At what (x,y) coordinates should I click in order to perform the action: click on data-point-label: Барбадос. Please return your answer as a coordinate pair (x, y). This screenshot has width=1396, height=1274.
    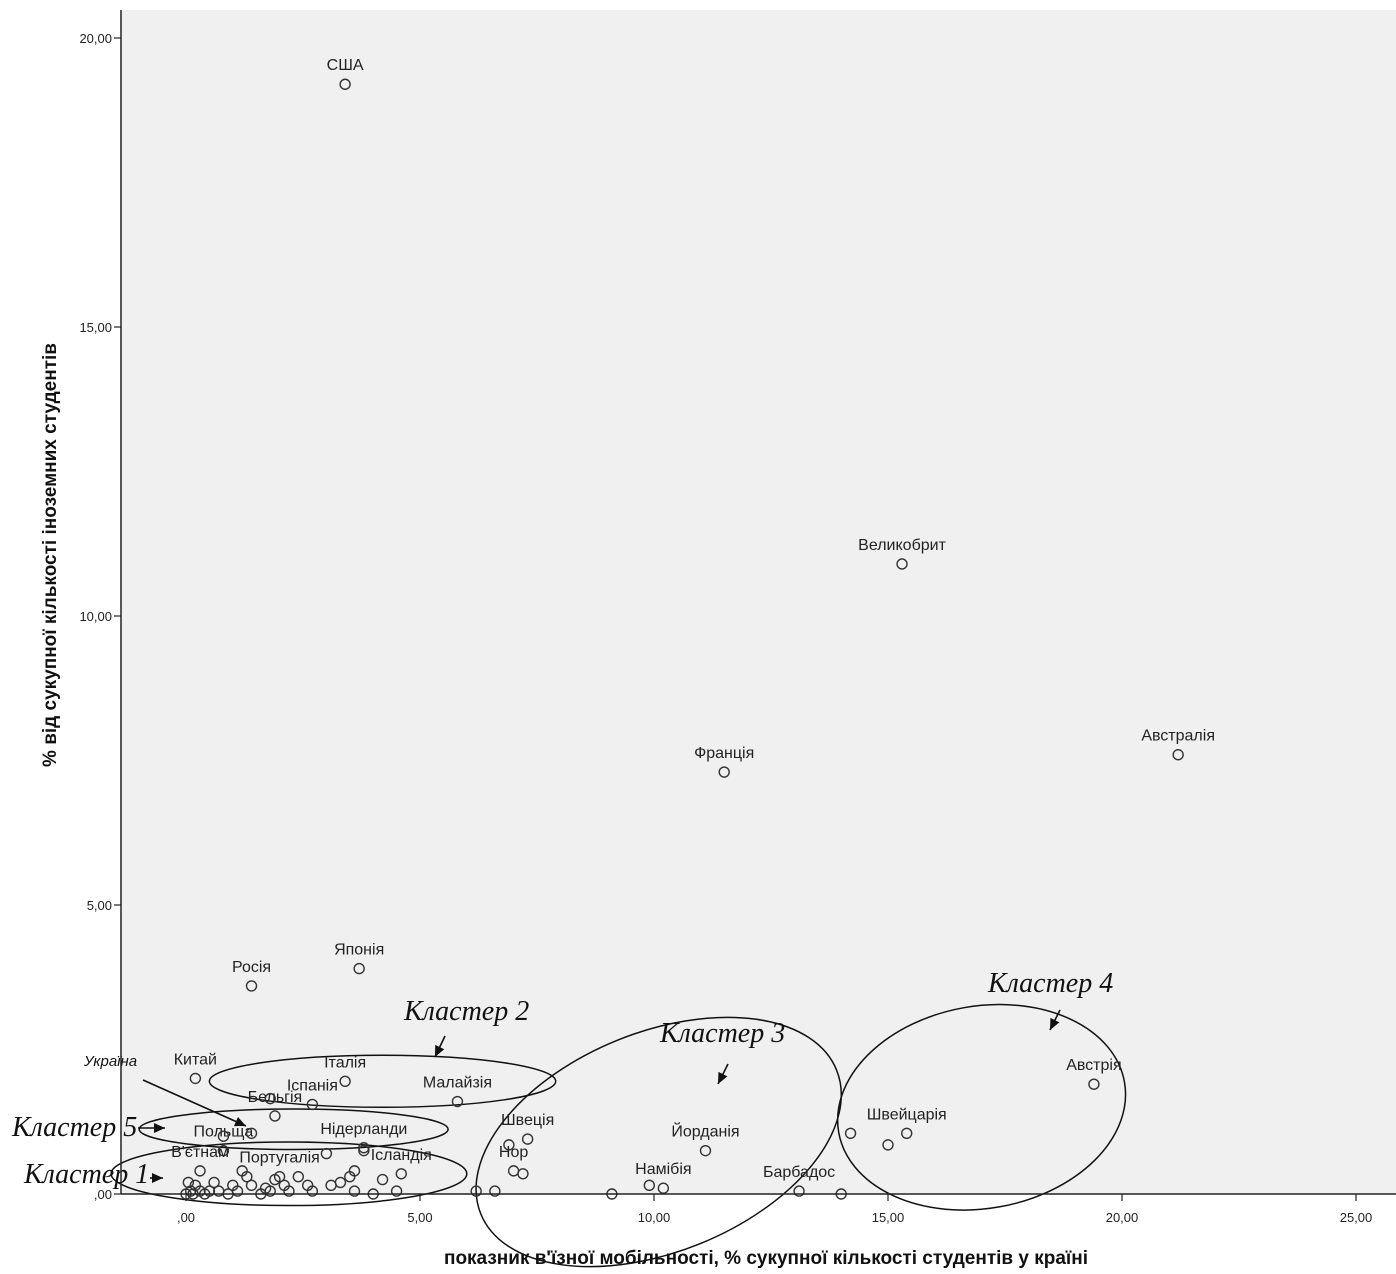
    Looking at the image, I should click on (799, 1172).